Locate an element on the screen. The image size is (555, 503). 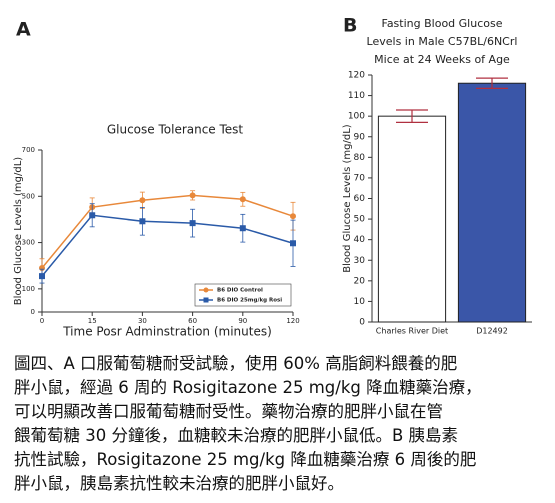
x-tick-label: 0 is located at coordinates (42, 321).